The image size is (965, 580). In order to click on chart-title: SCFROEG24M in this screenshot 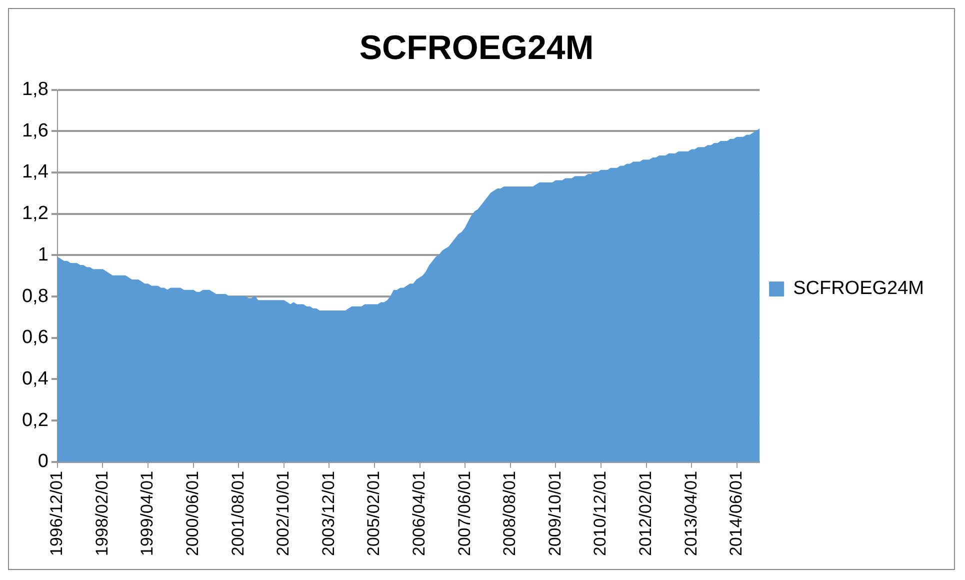, I will do `click(476, 47)`.